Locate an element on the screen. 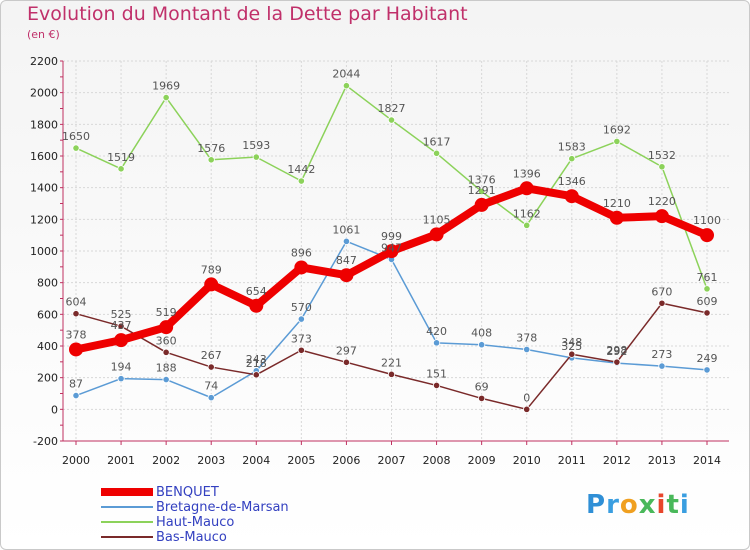 This screenshot has width=750, height=550. data-label-bas-mauco: 373 is located at coordinates (301, 338).